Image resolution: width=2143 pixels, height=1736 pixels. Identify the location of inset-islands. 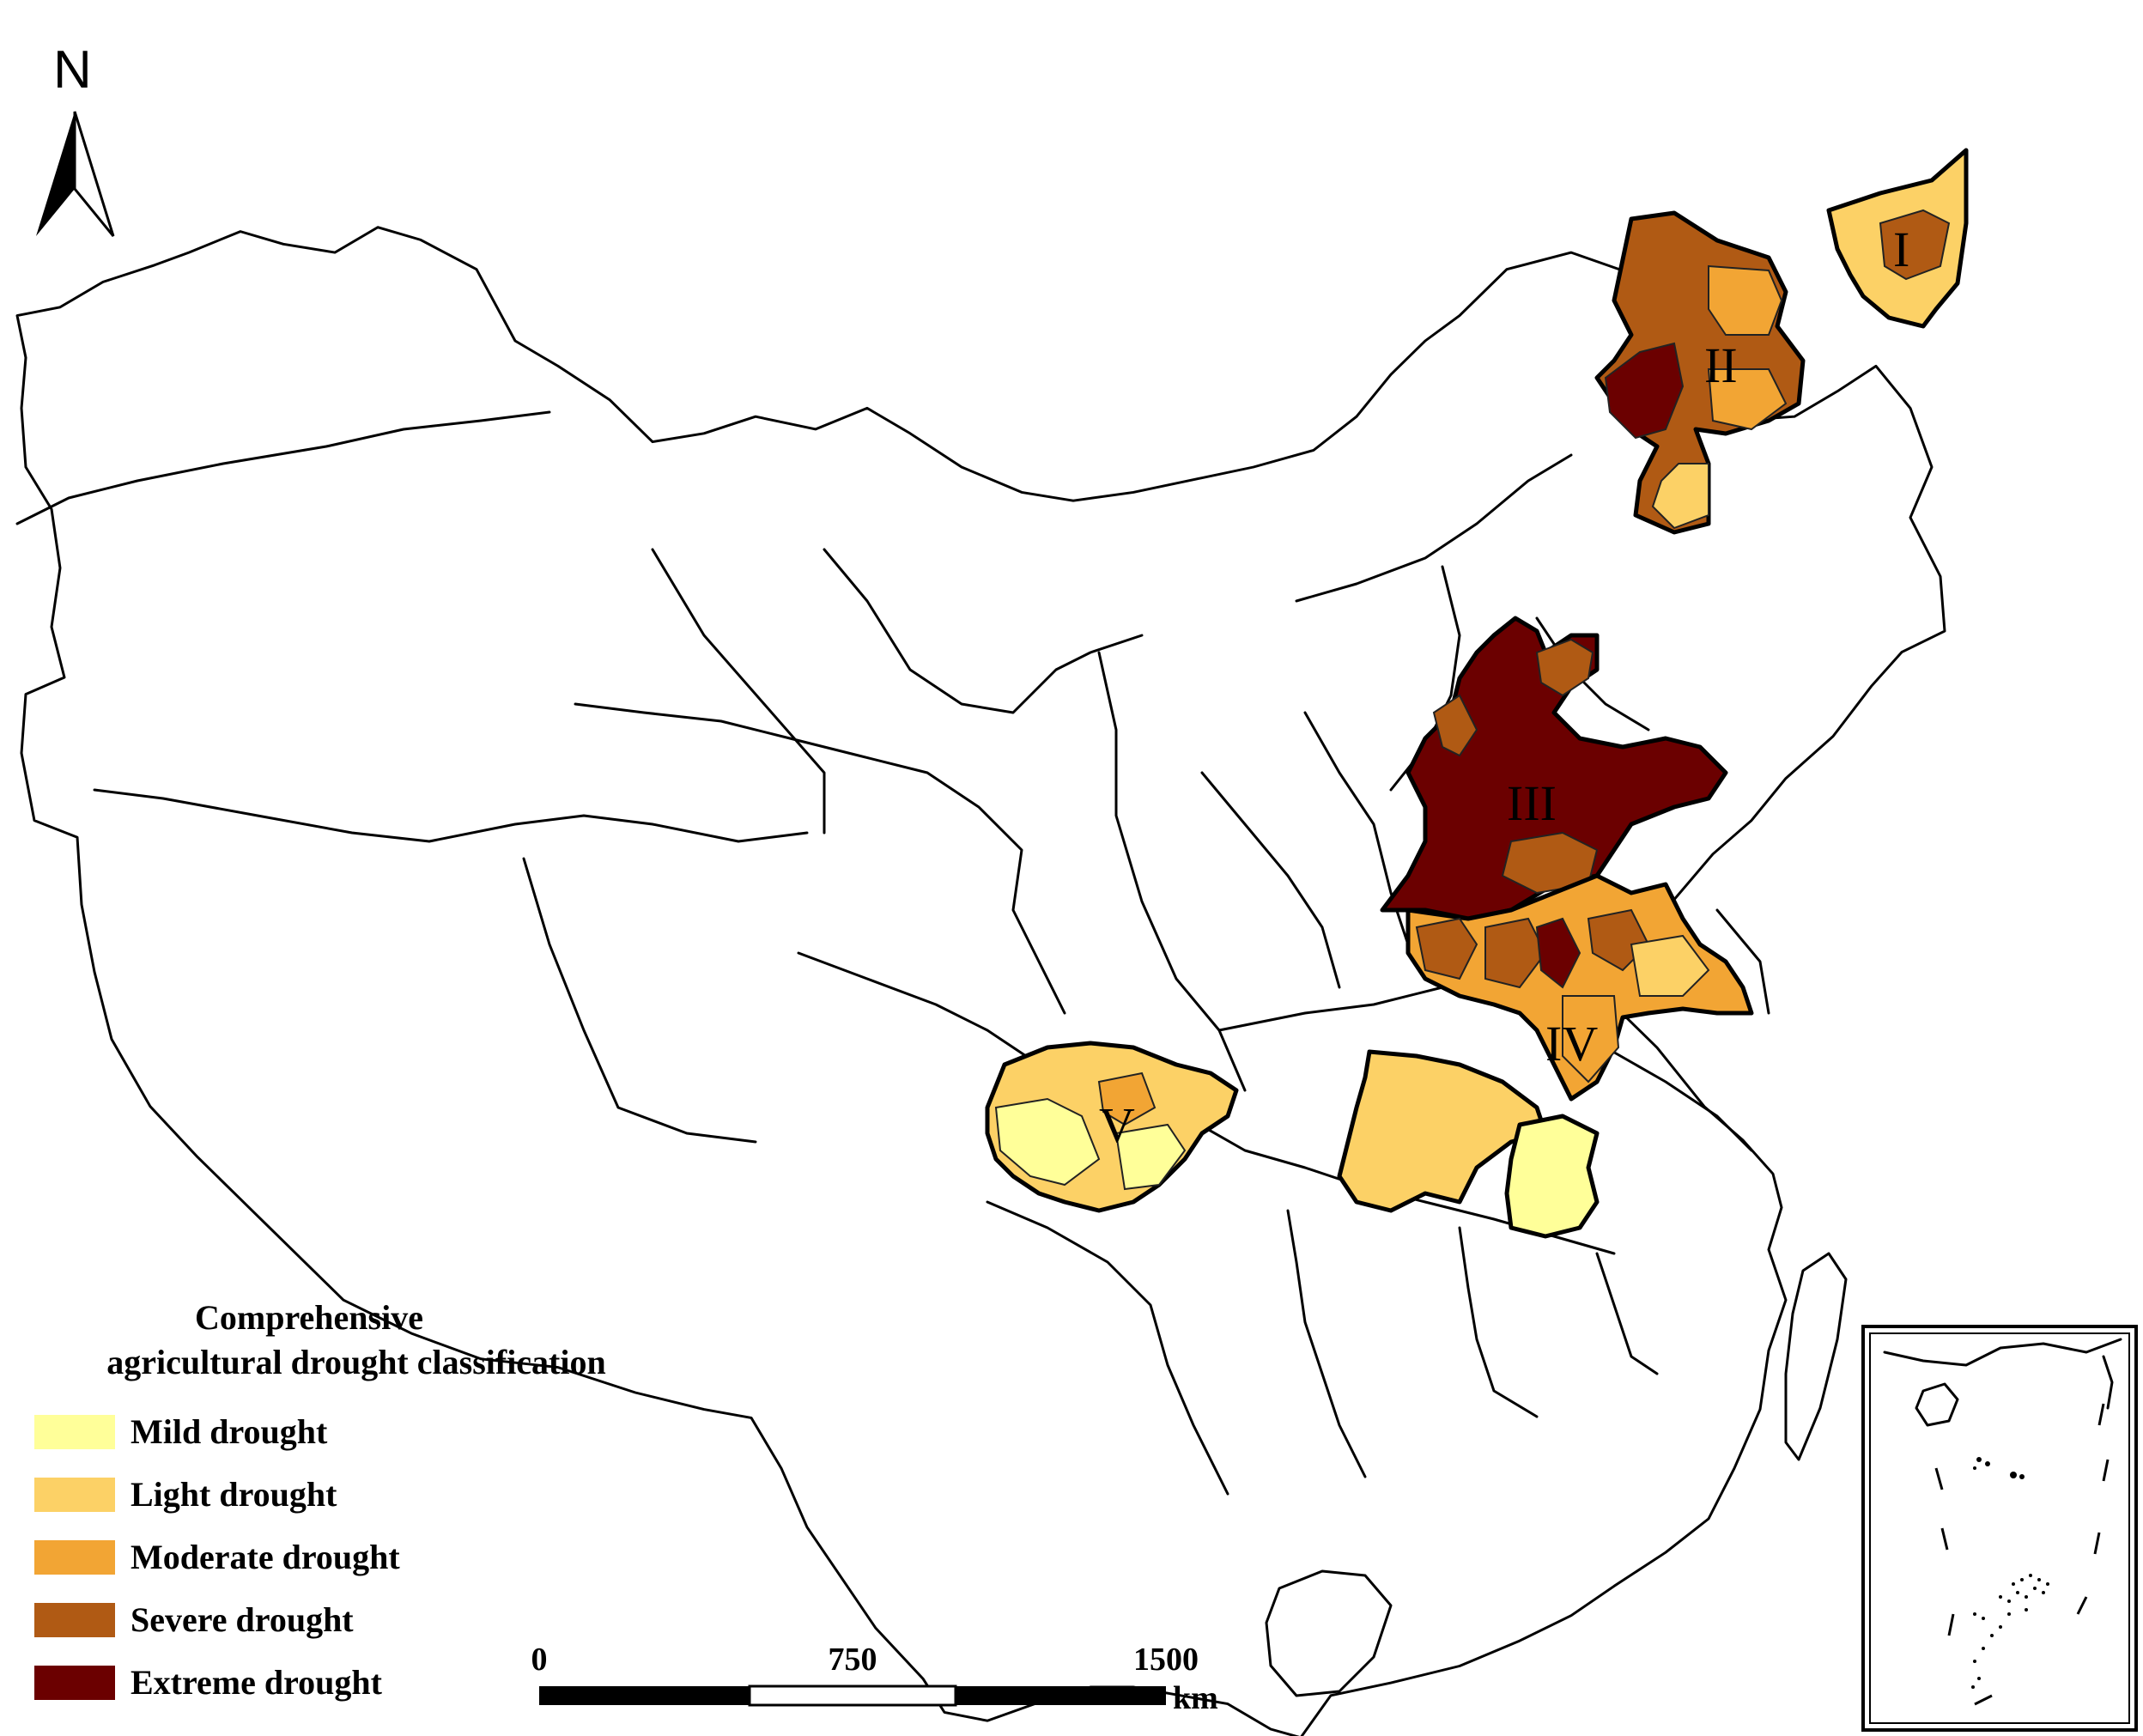
(2010, 1573).